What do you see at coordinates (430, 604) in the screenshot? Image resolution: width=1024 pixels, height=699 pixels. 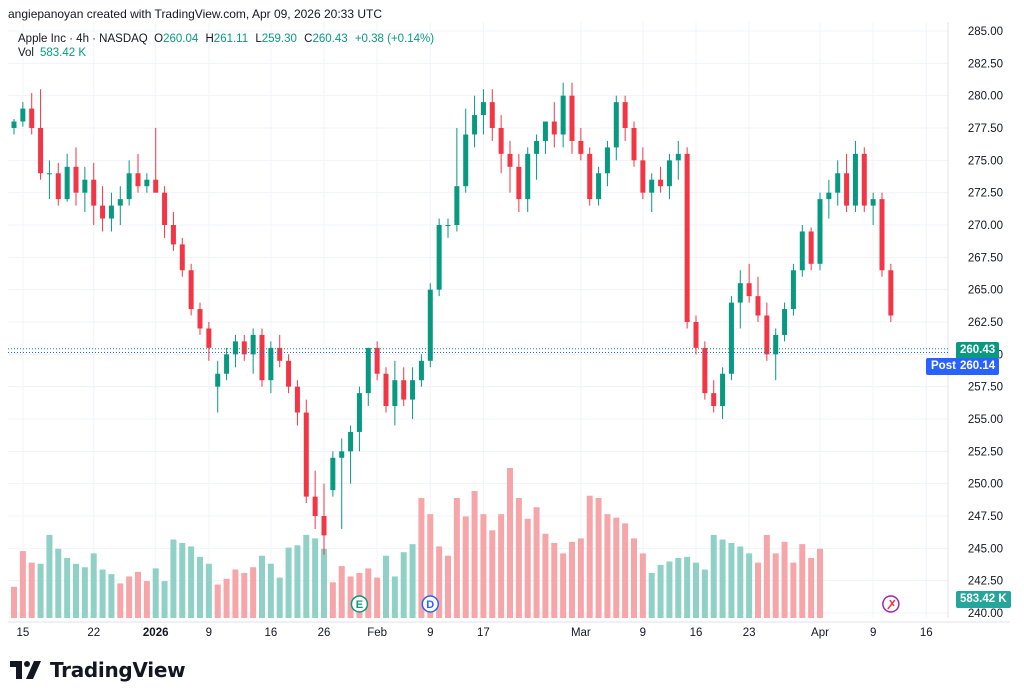 I see `dividend-marker` at bounding box center [430, 604].